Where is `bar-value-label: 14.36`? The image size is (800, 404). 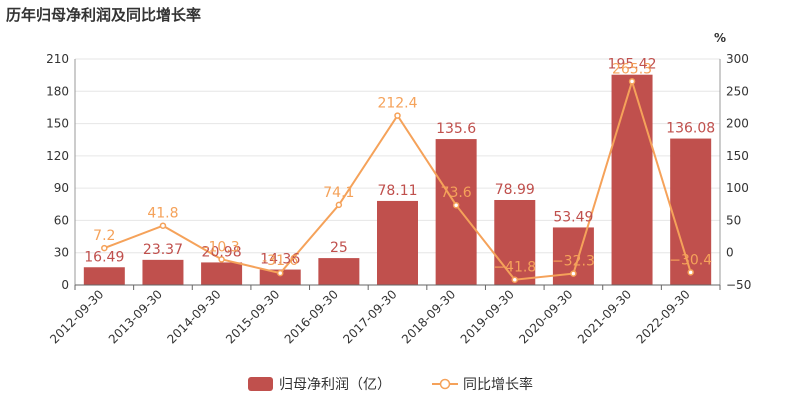
bar-value-label: 14.36 is located at coordinates (280, 260).